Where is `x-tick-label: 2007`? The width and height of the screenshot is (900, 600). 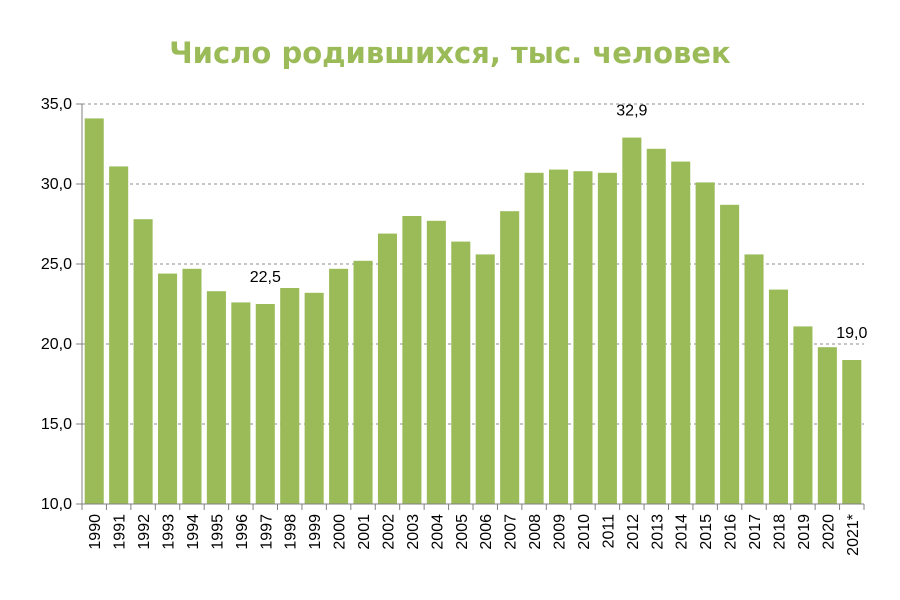
x-tick-label: 2007 is located at coordinates (511, 532).